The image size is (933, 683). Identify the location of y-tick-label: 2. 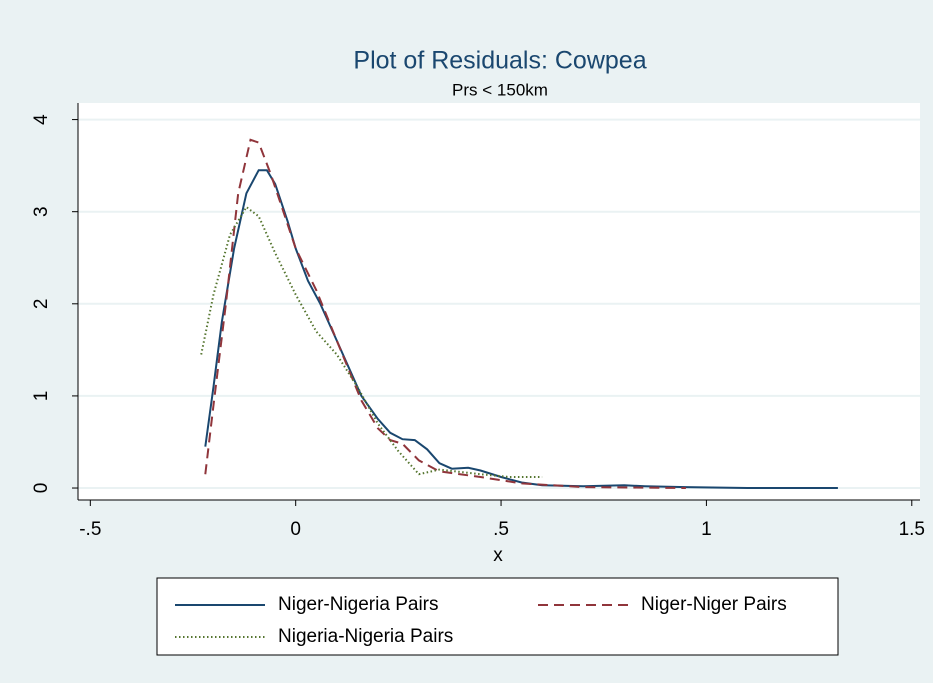
(41, 304).